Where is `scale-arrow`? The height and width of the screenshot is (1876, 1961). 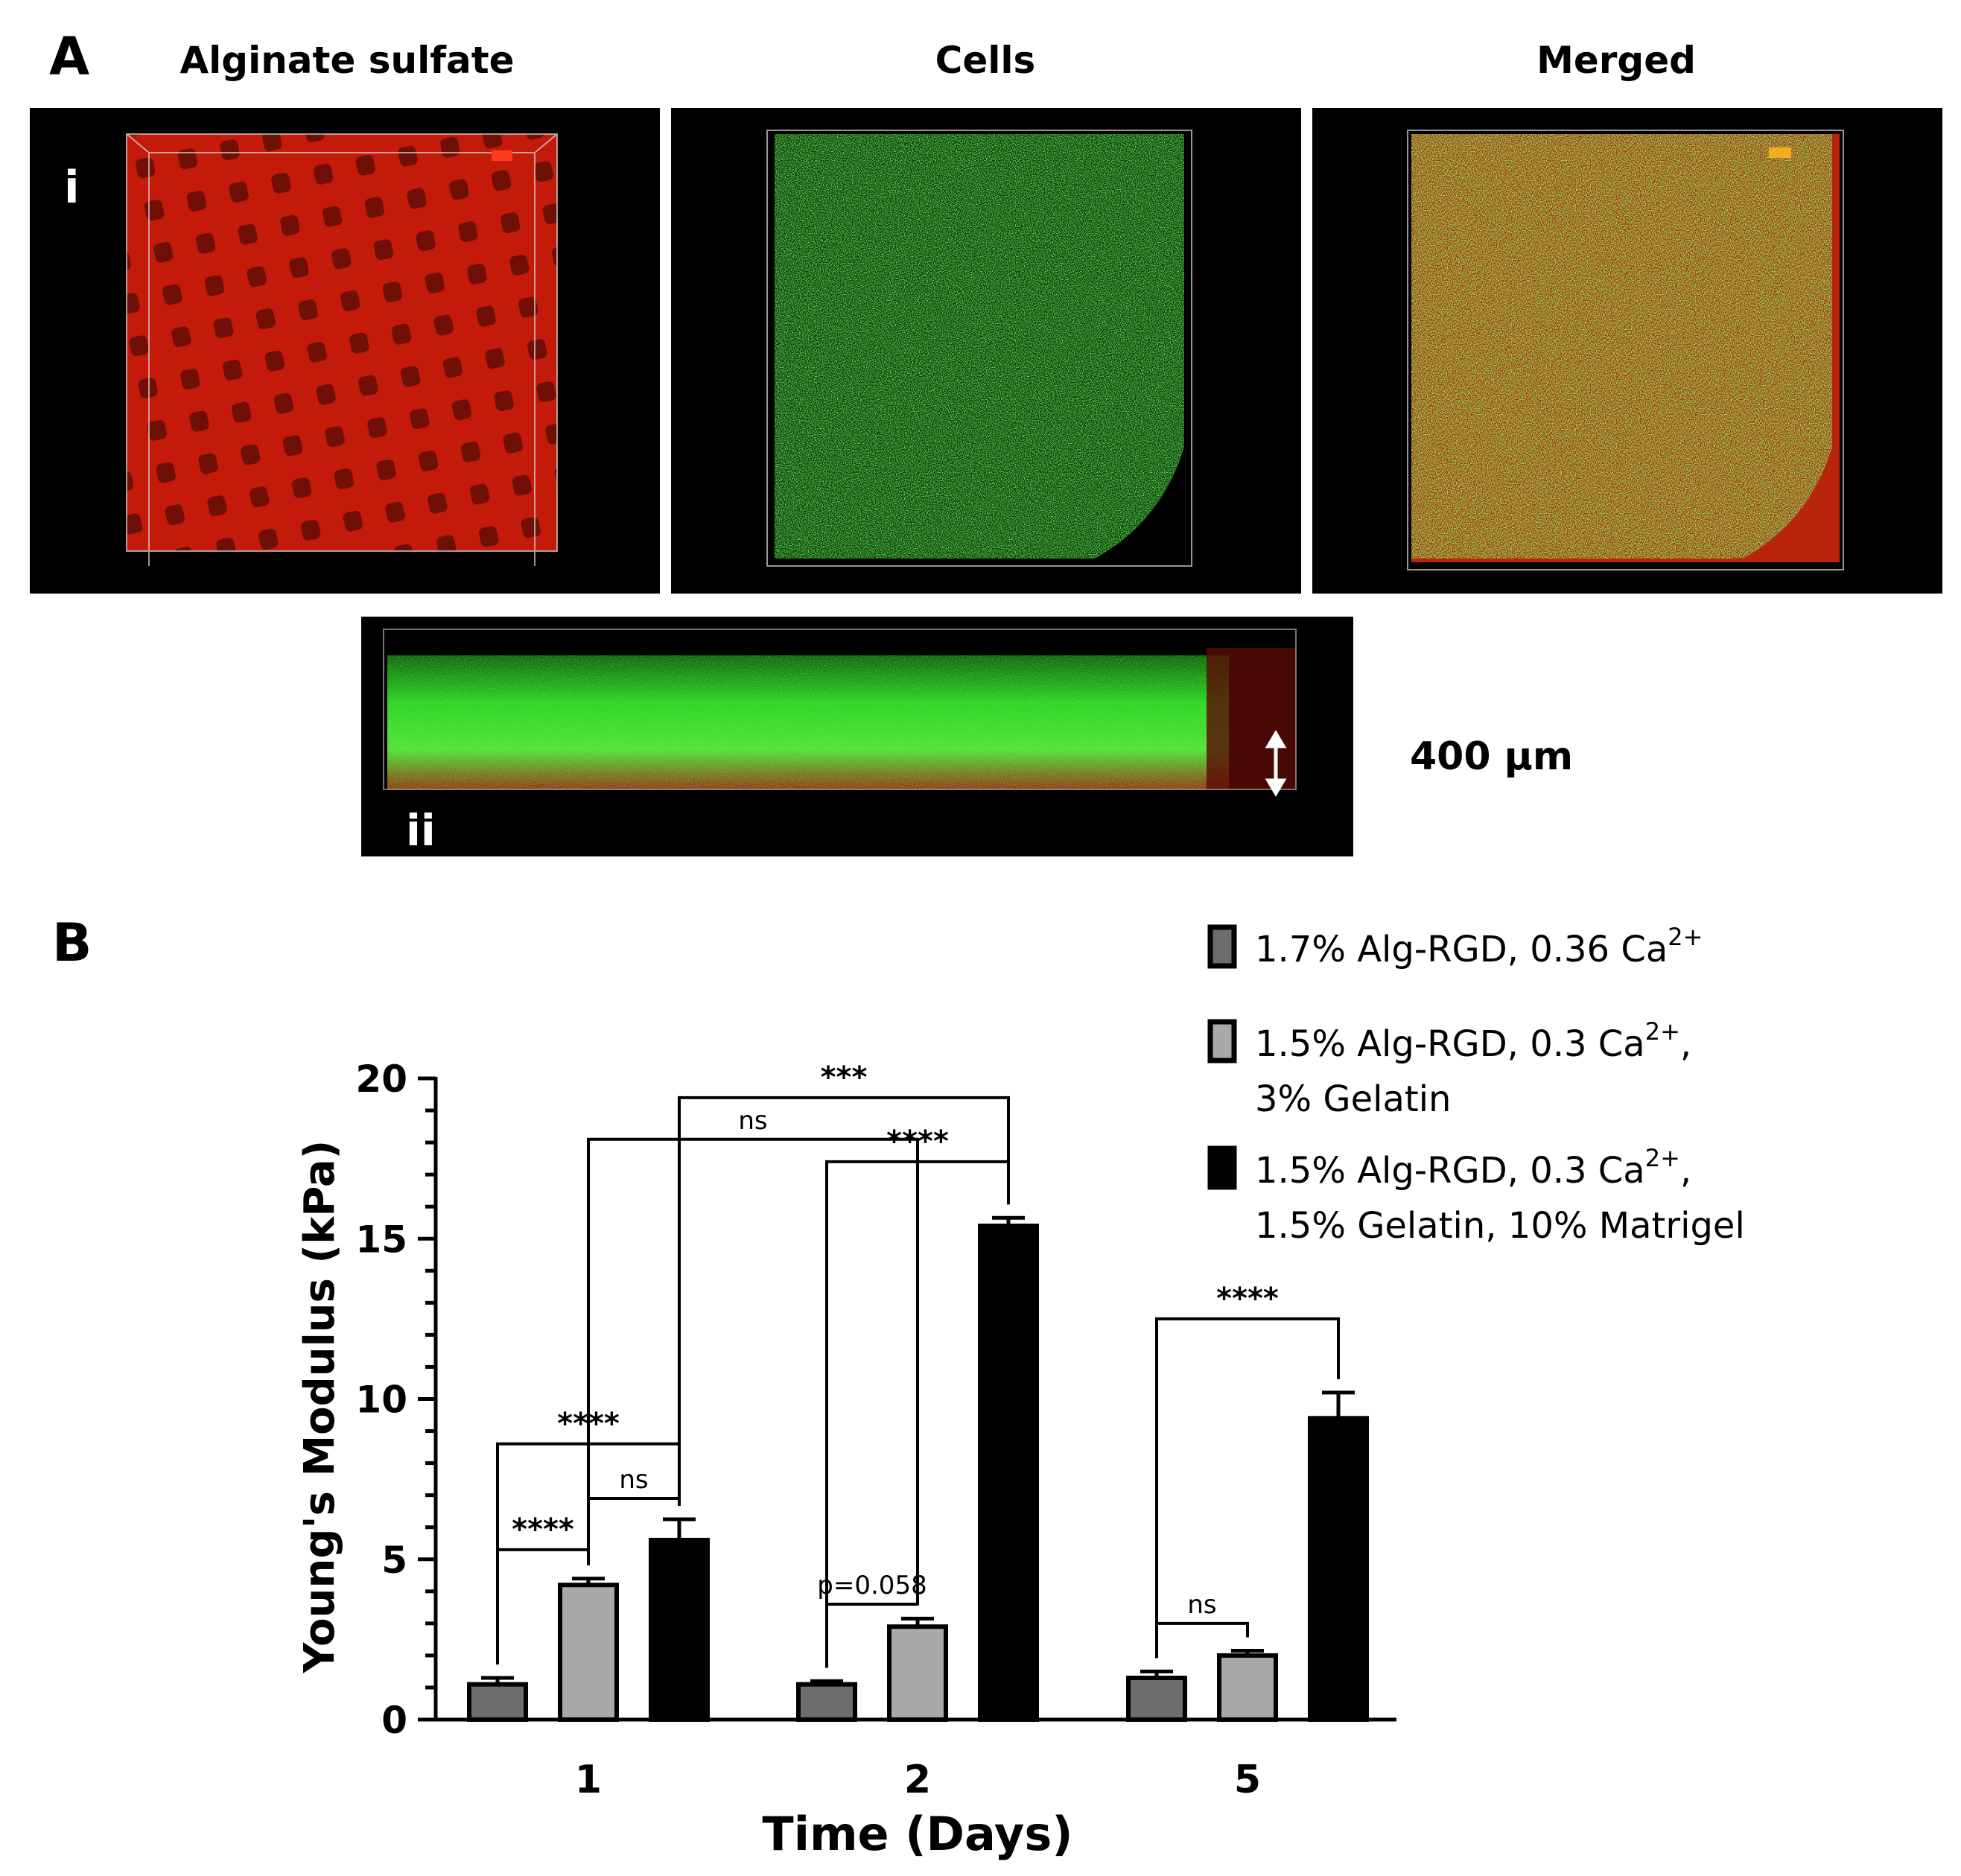 scale-arrow is located at coordinates (1276, 763).